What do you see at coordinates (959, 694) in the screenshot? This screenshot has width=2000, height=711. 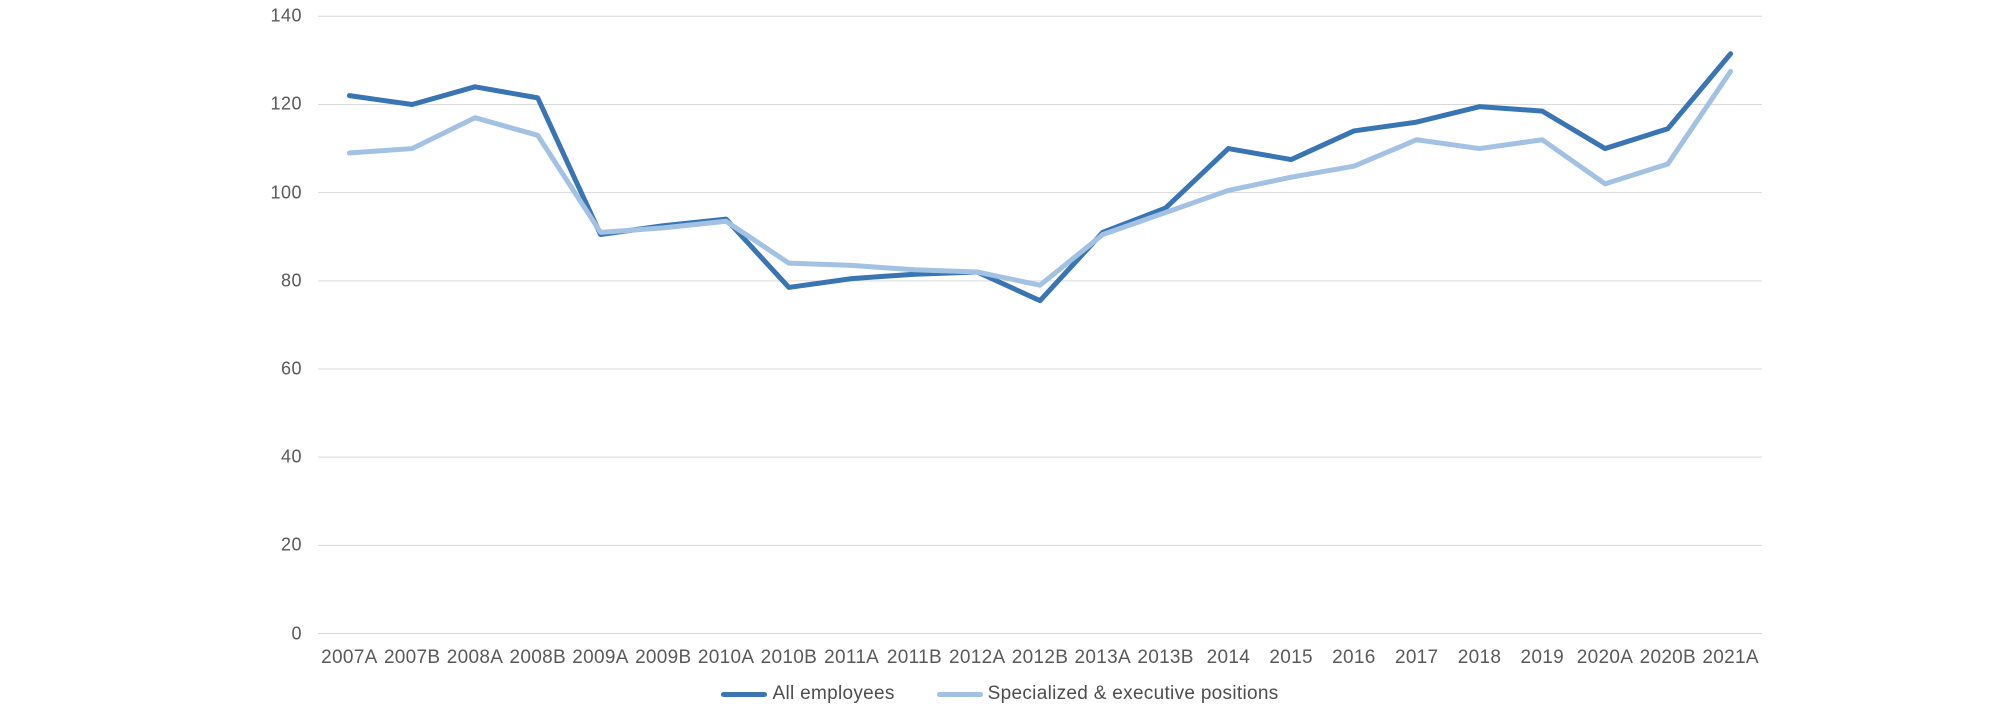 I see `legend-line-swatch-light-blue` at bounding box center [959, 694].